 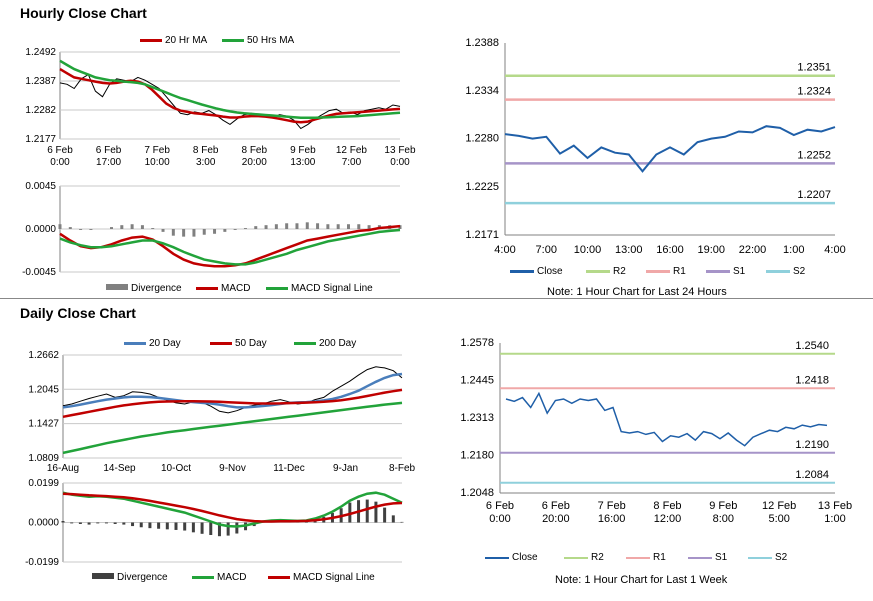 What do you see at coordinates (108, 162) in the screenshot?
I see `hourly-price-xtick: 17:00` at bounding box center [108, 162].